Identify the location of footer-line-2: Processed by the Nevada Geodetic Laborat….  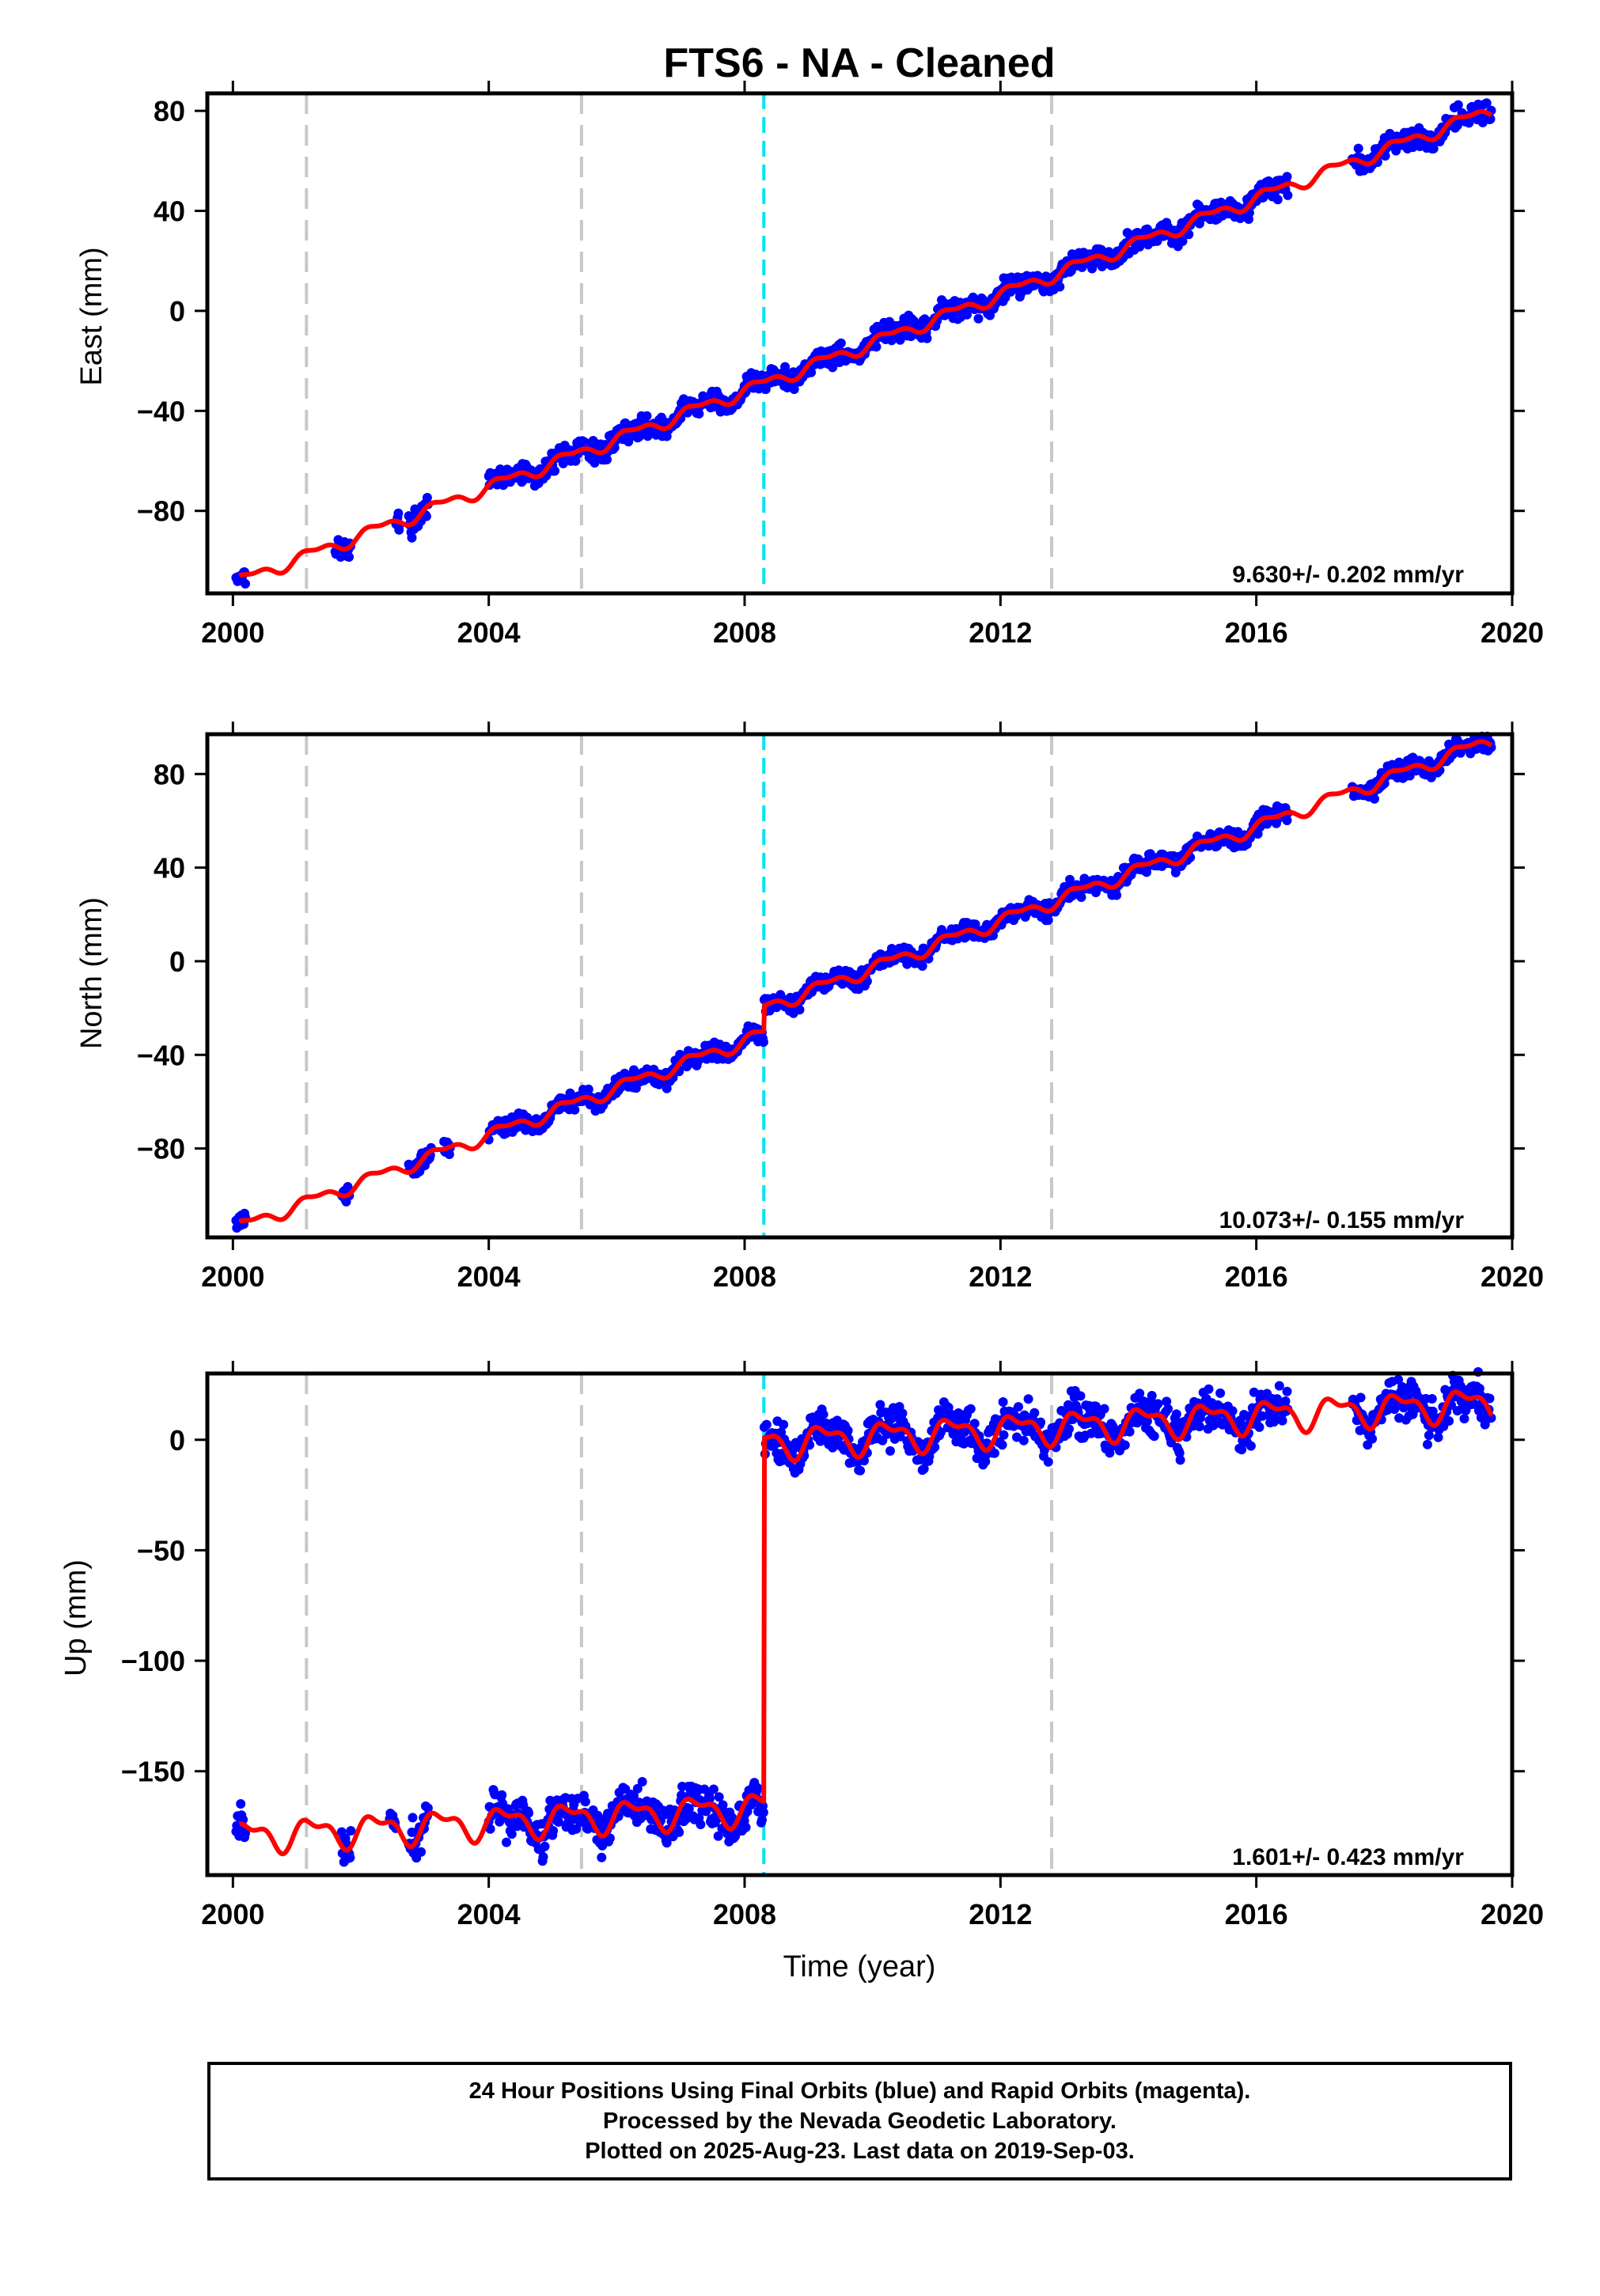
(860, 2121).